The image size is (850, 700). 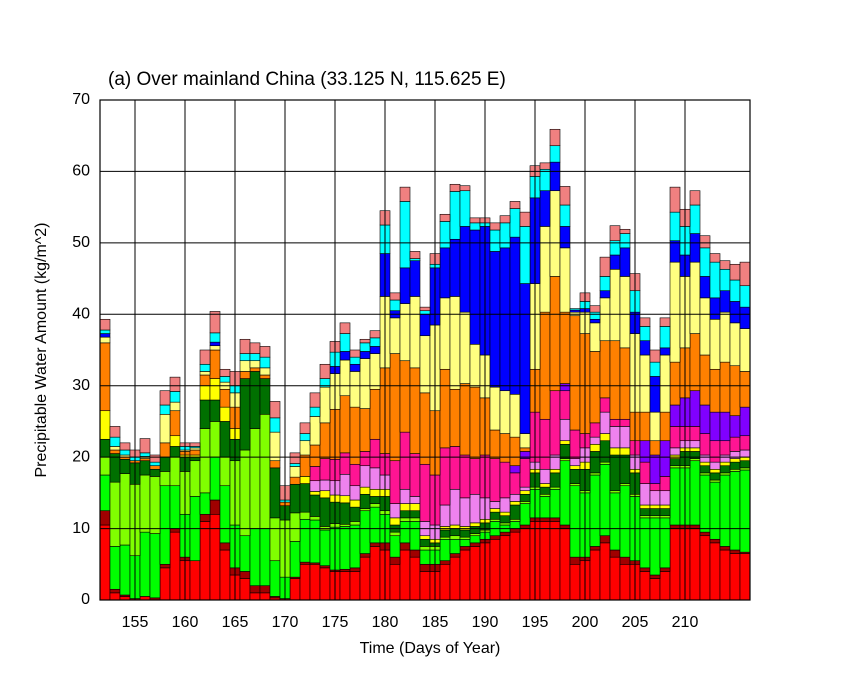 I want to click on x-tick-label: 200, so click(x=585, y=622).